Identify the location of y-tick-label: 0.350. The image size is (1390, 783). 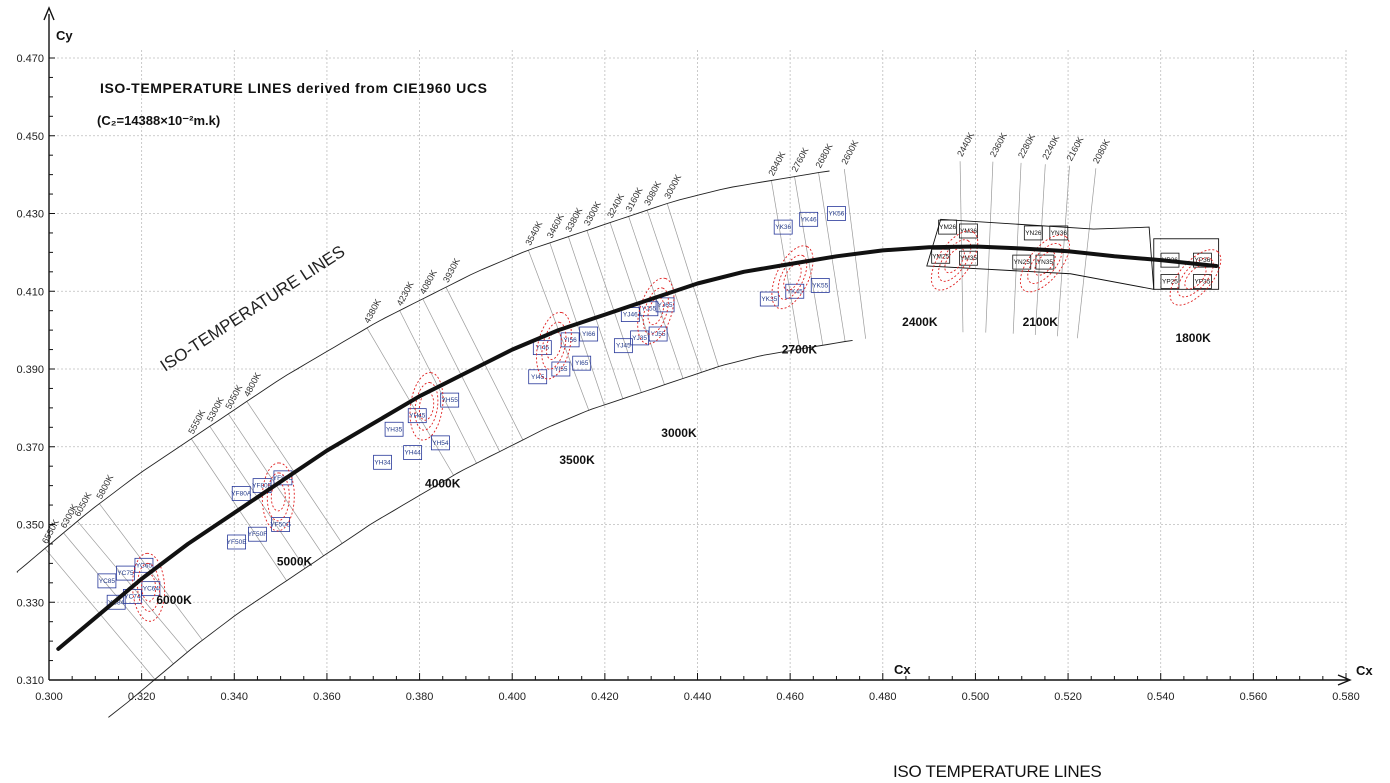
(30, 526).